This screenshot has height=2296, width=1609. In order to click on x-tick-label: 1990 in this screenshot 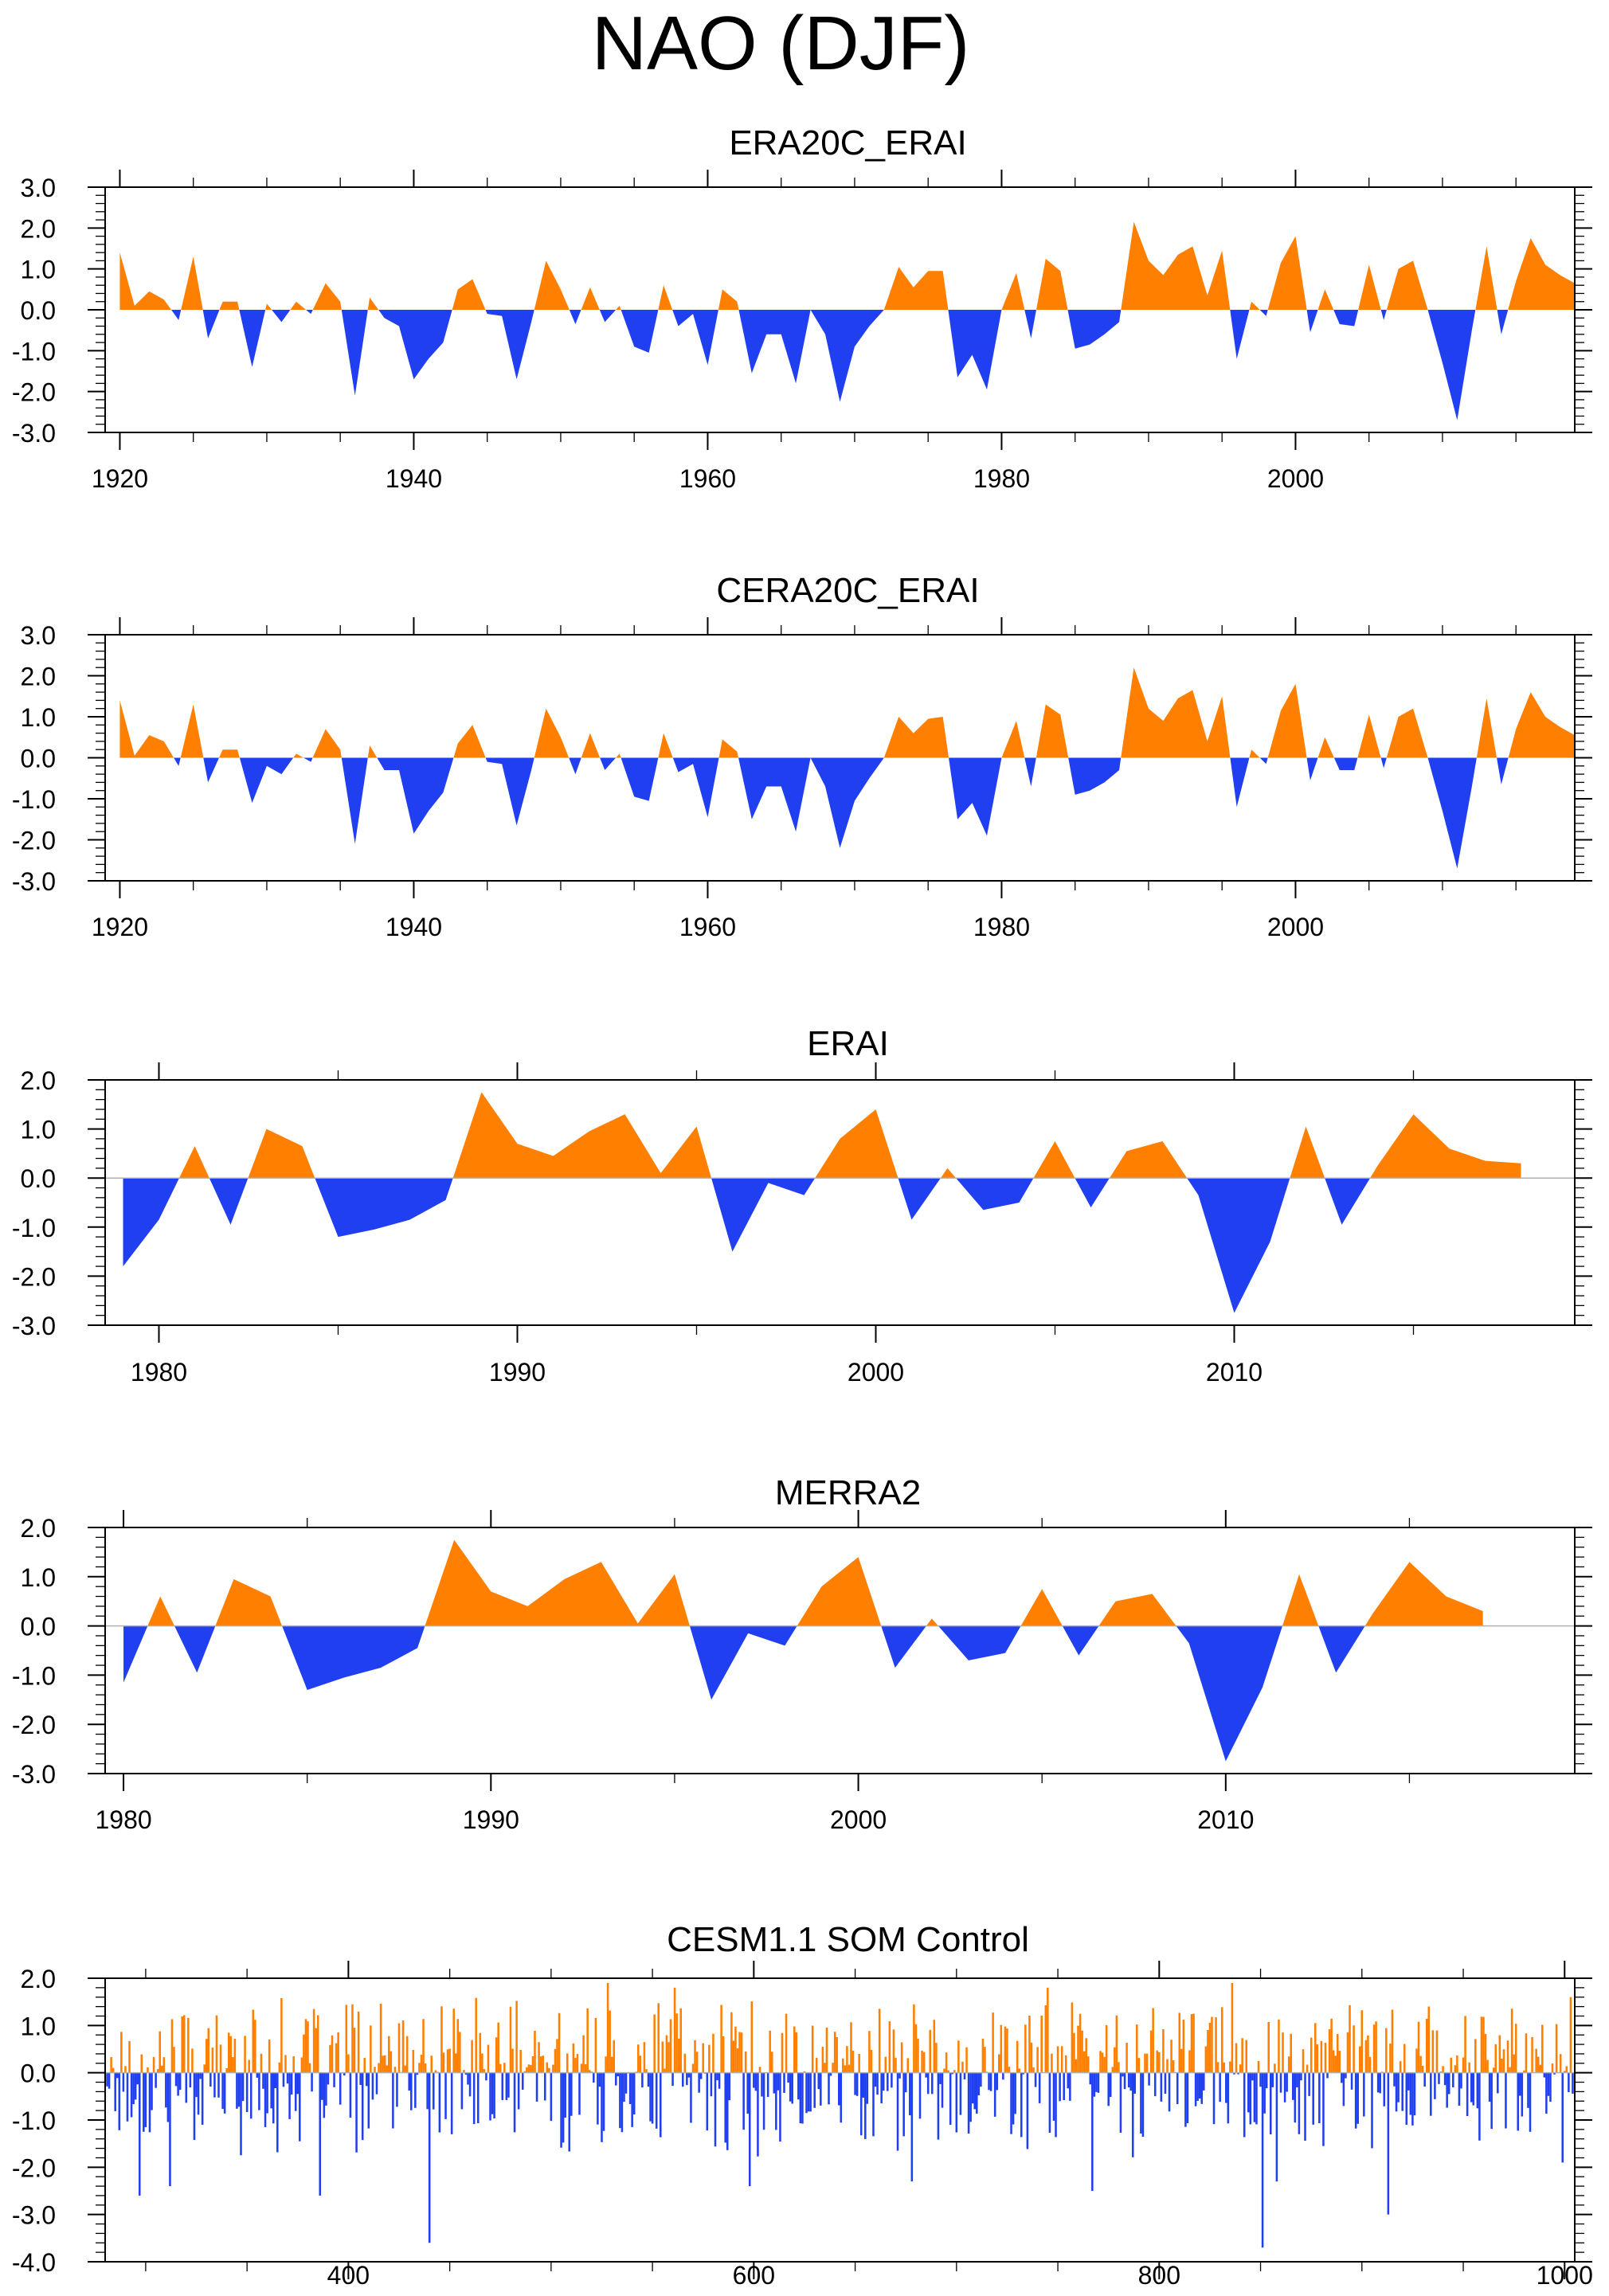, I will do `click(491, 1820)`.